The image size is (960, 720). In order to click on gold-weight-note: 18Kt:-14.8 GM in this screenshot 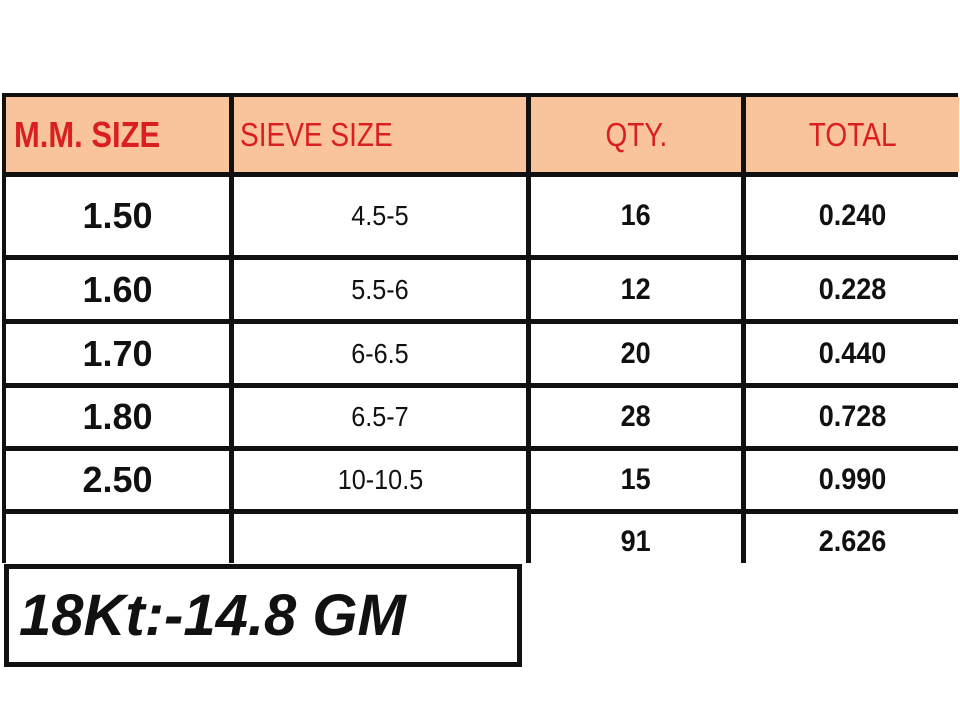, I will do `click(263, 615)`.